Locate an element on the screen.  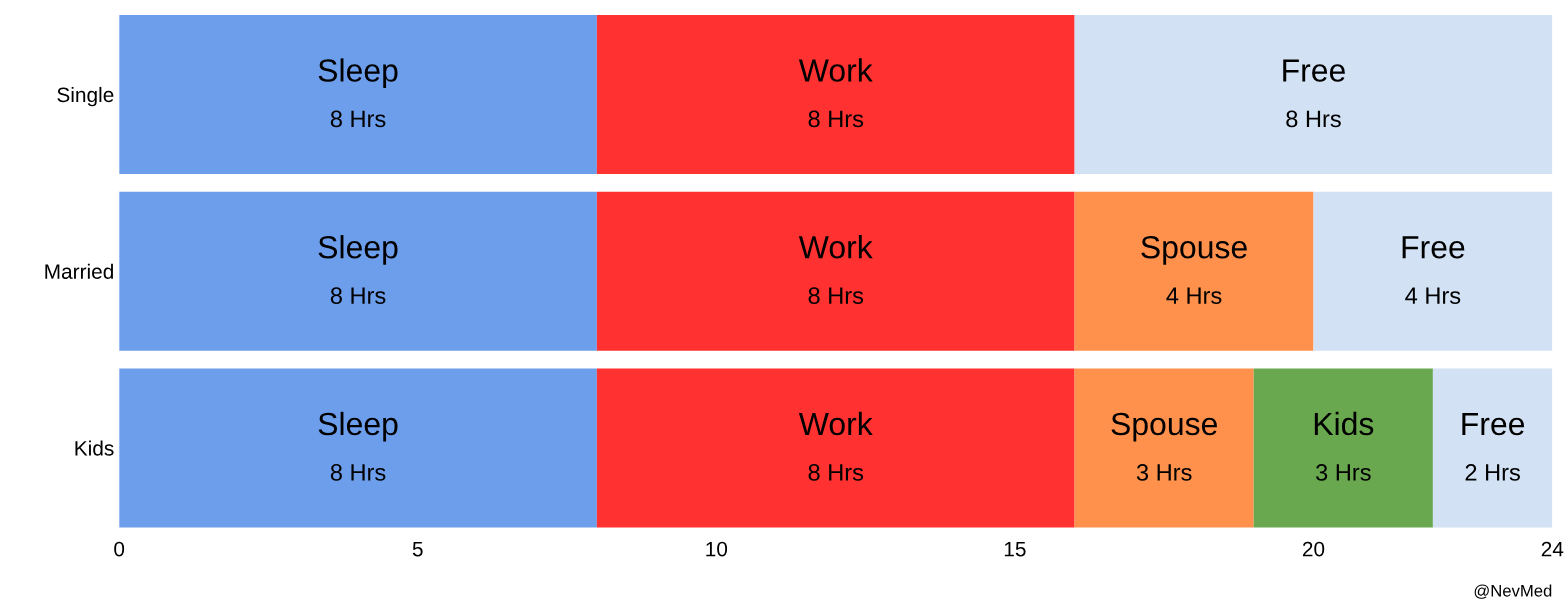
x-tick-label: 0 is located at coordinates (119, 549).